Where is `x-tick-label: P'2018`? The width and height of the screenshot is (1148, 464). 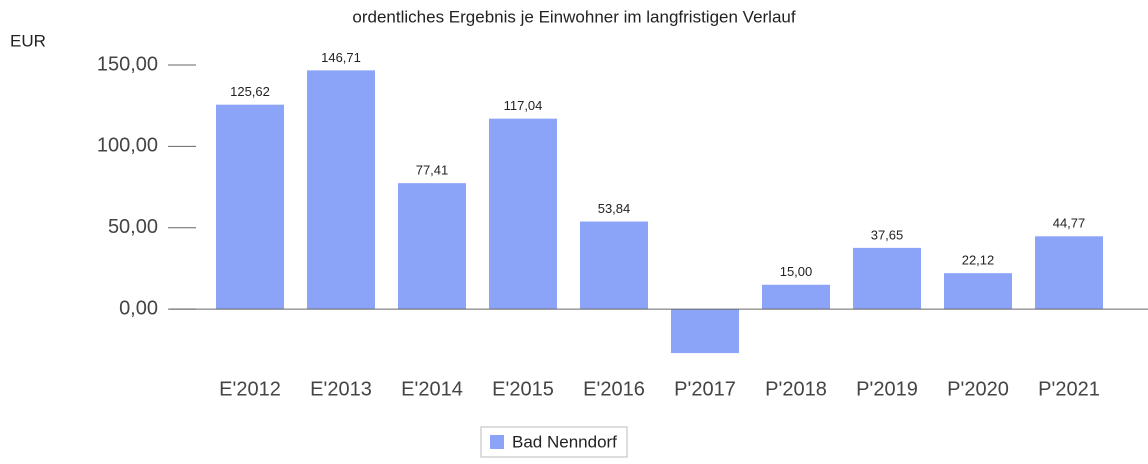 x-tick-label: P'2018 is located at coordinates (796, 389).